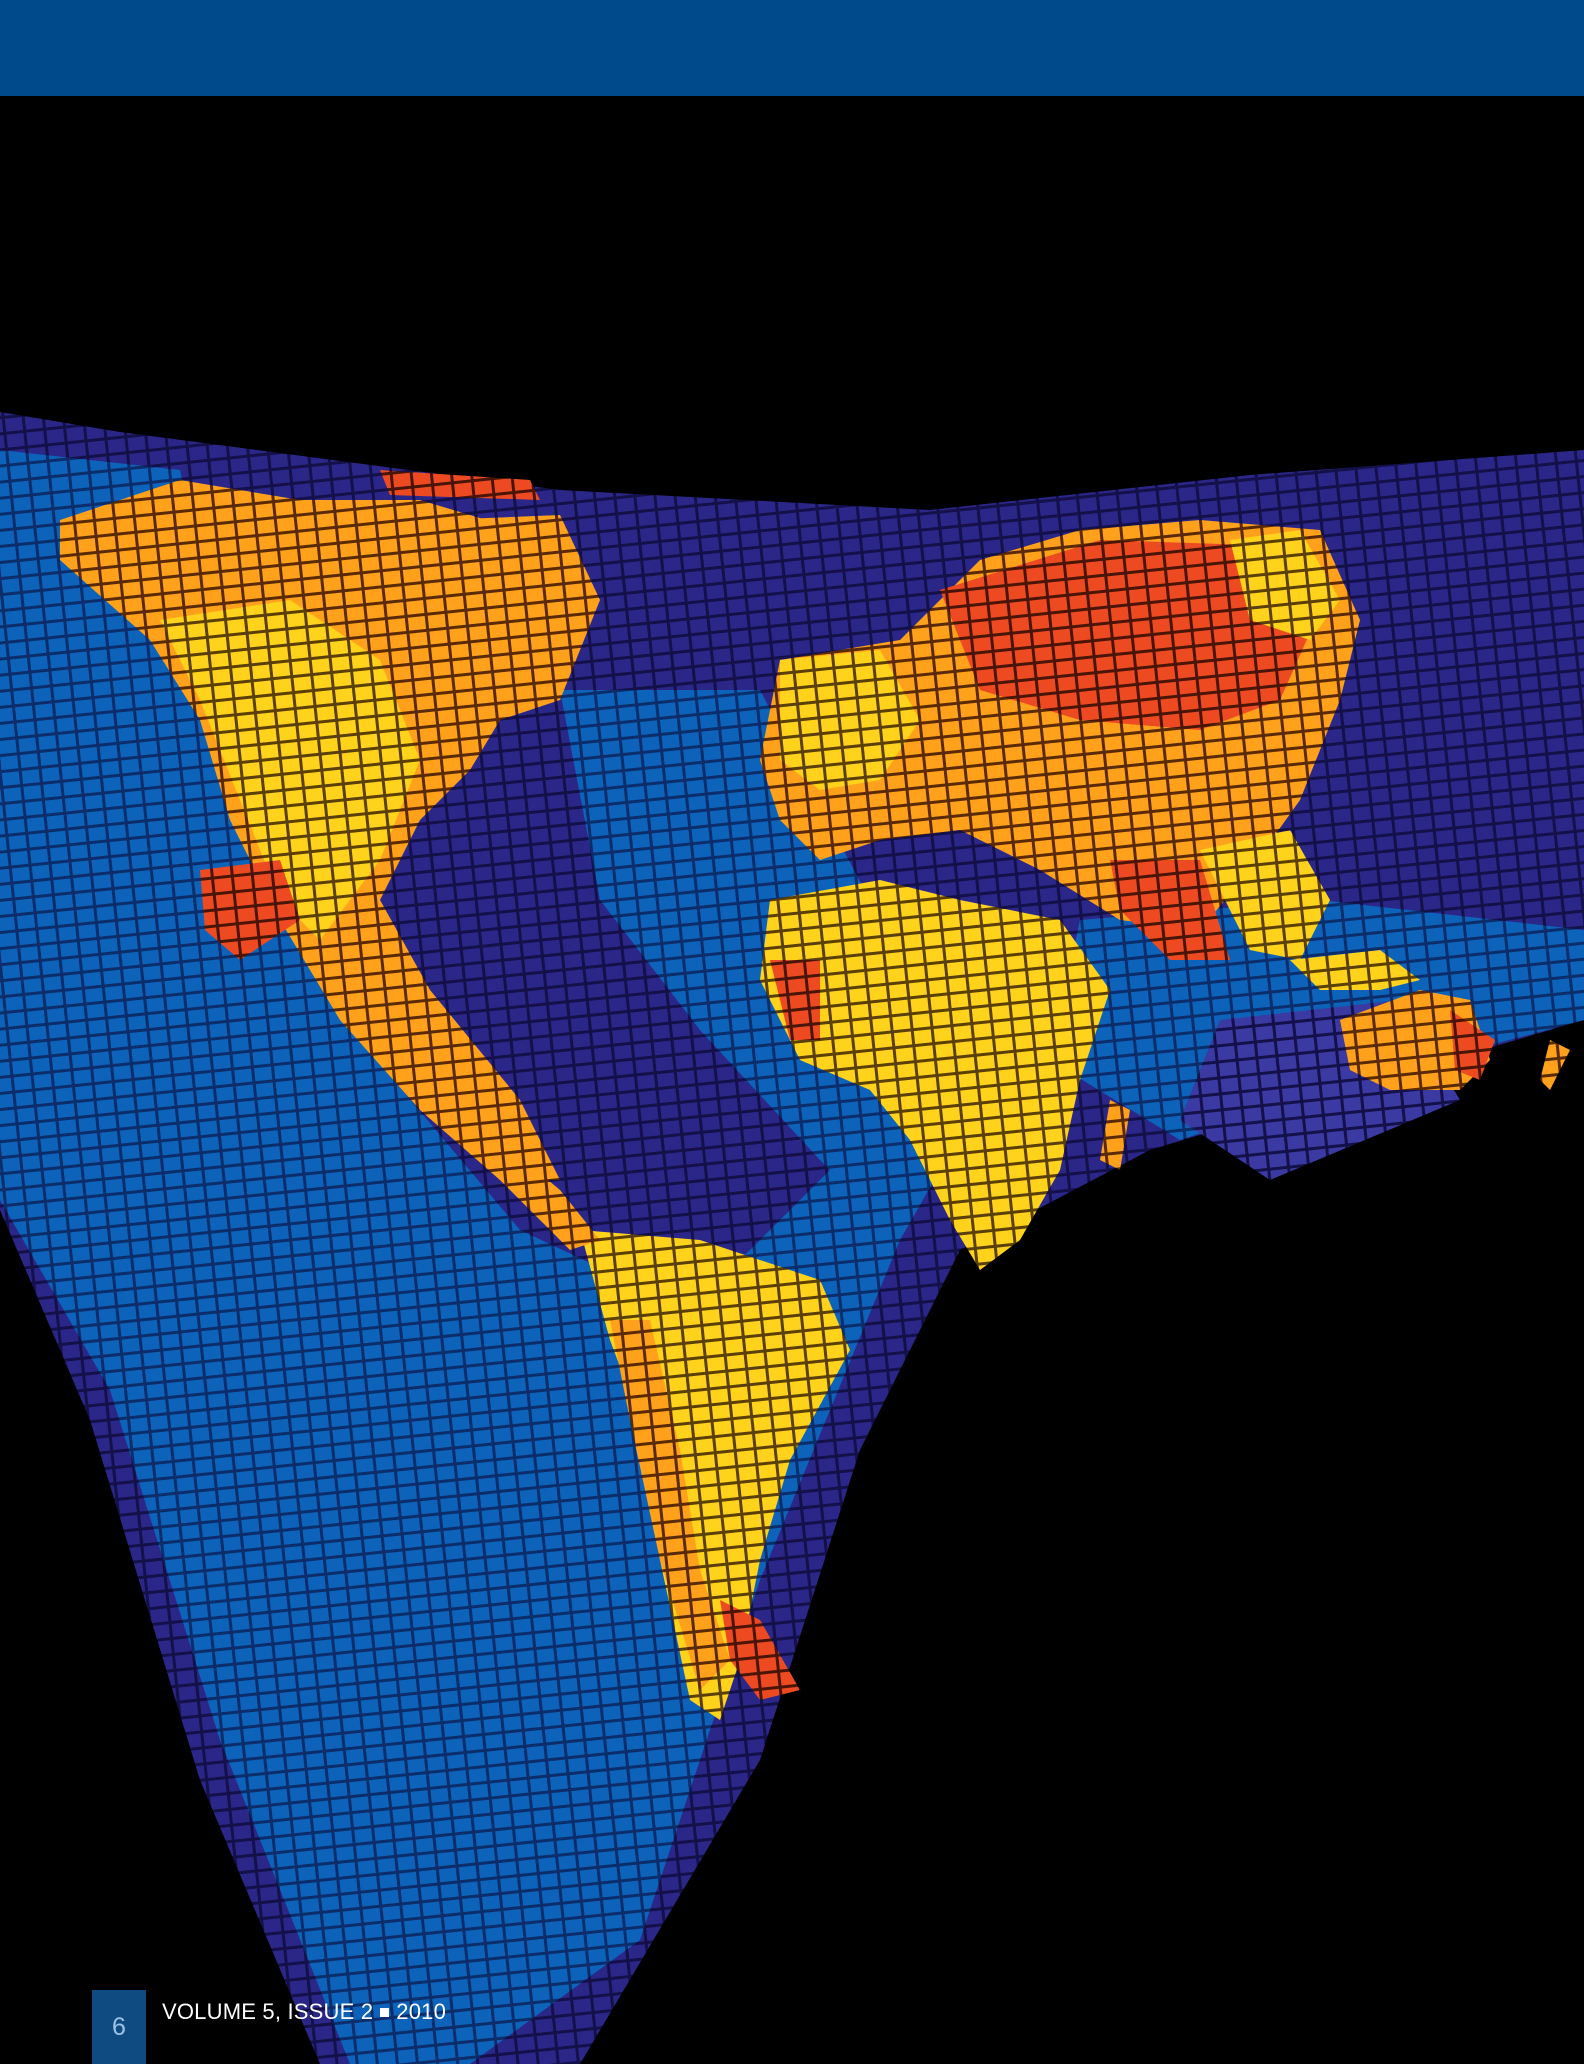  I want to click on land-north-america-west-coast, so click(250, 910).